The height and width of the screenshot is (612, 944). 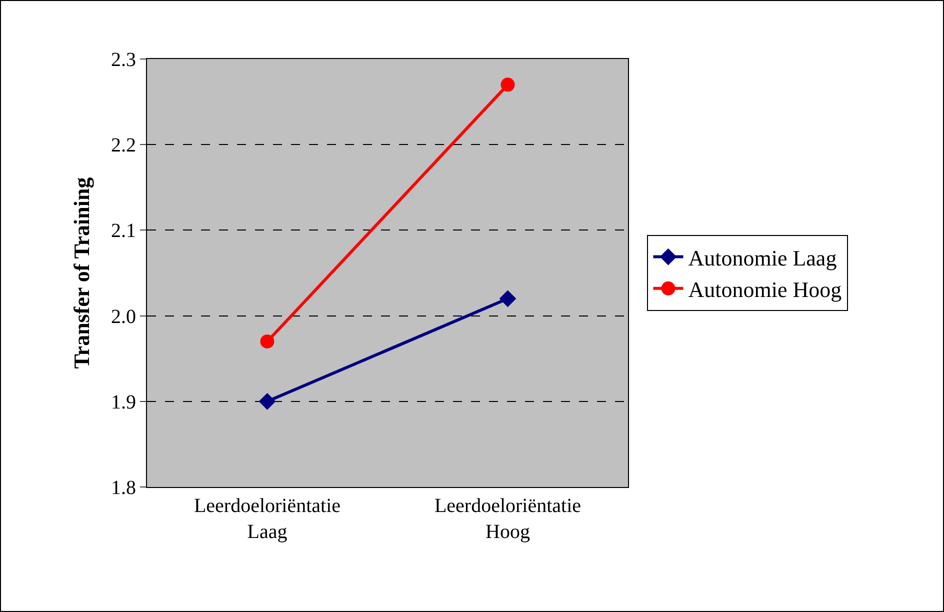 I want to click on y-tick-label: 2.0, so click(x=123, y=317).